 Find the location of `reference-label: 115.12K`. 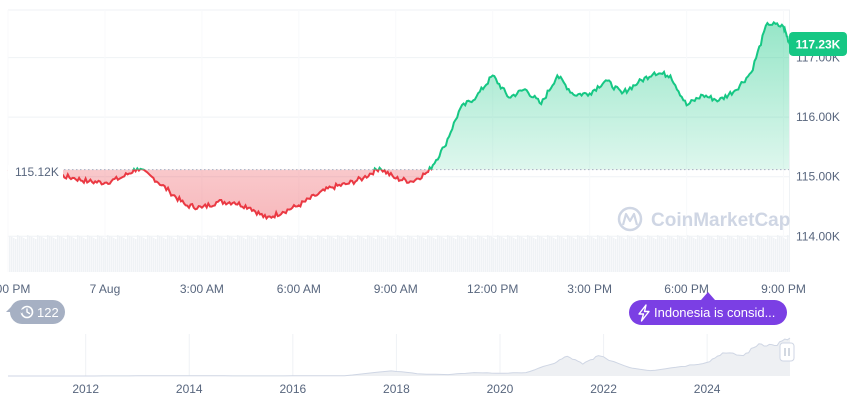

reference-label: 115.12K is located at coordinates (35, 172).